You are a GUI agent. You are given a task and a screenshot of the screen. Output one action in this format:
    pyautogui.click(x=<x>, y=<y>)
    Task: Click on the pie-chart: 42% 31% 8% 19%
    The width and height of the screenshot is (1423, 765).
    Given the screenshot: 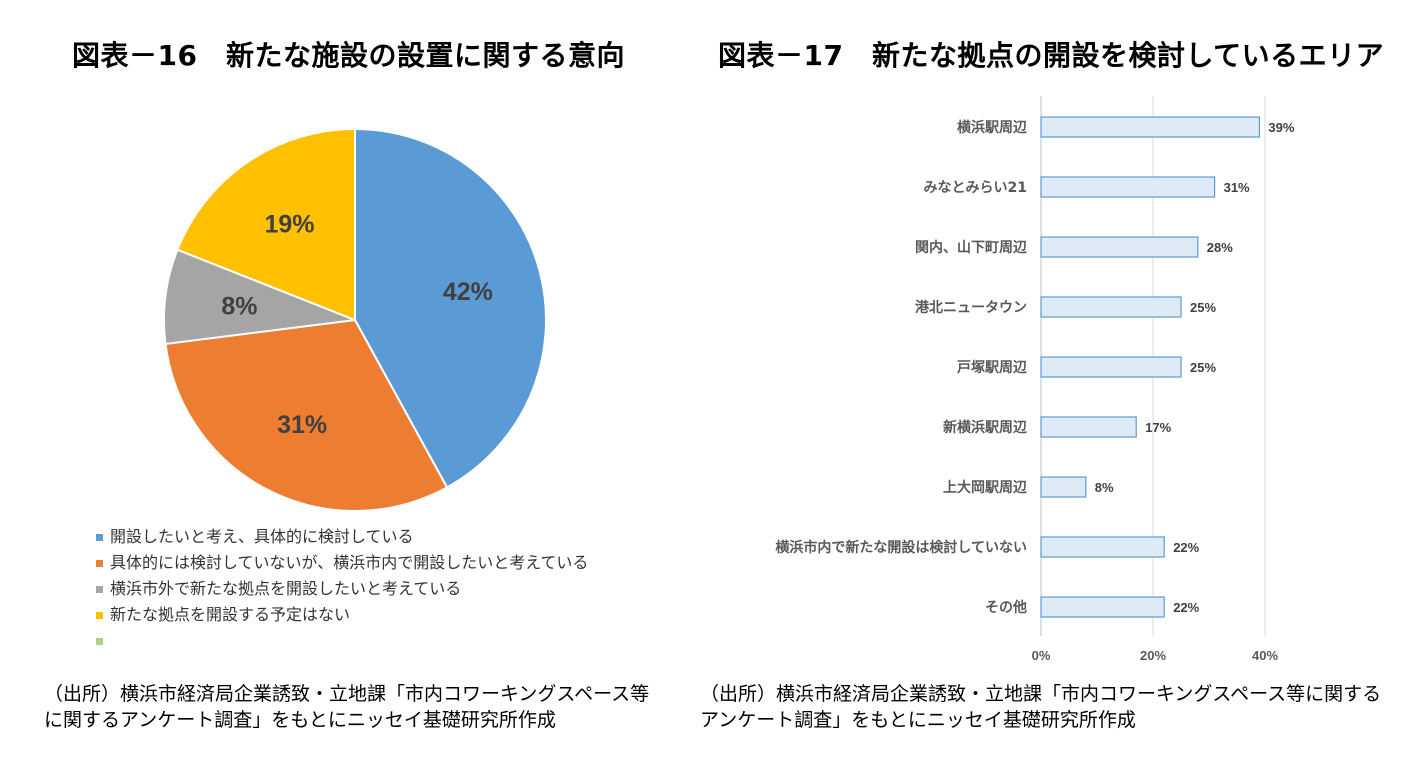 What is the action you would take?
    pyautogui.click(x=355, y=319)
    